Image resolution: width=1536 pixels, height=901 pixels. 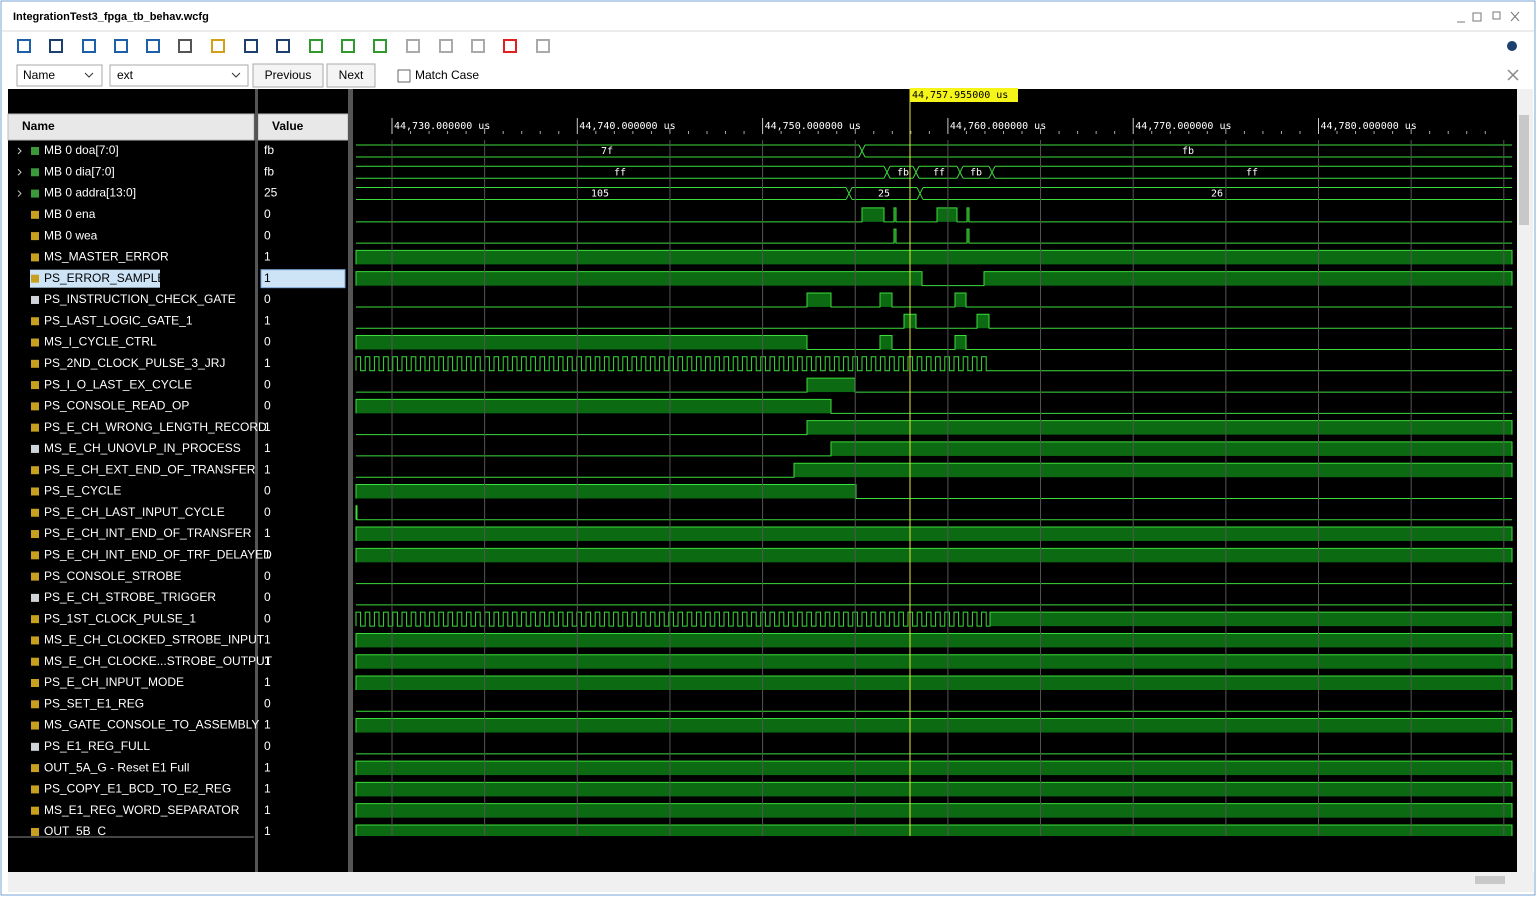 What do you see at coordinates (158, 661) in the screenshot?
I see `signal-name: MS_E_CH_CLOCKE...STROBE_OUTPUT` at bounding box center [158, 661].